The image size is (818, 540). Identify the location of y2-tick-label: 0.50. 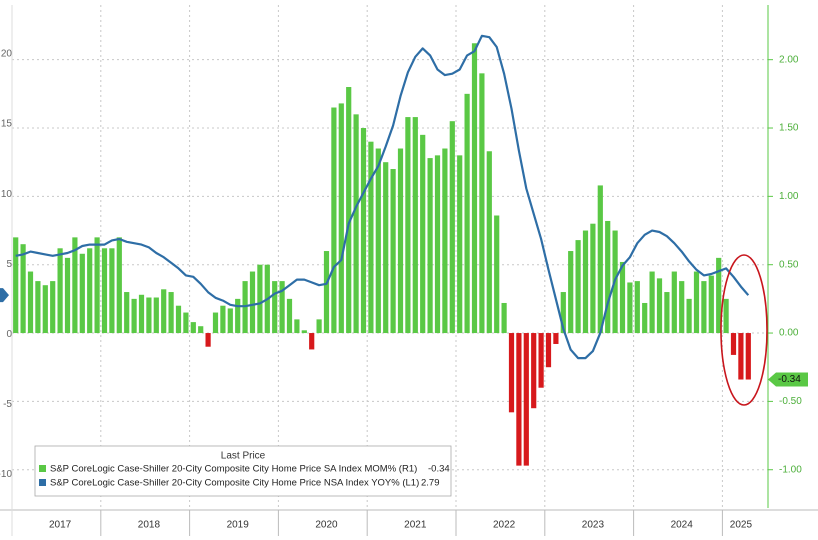
(789, 264).